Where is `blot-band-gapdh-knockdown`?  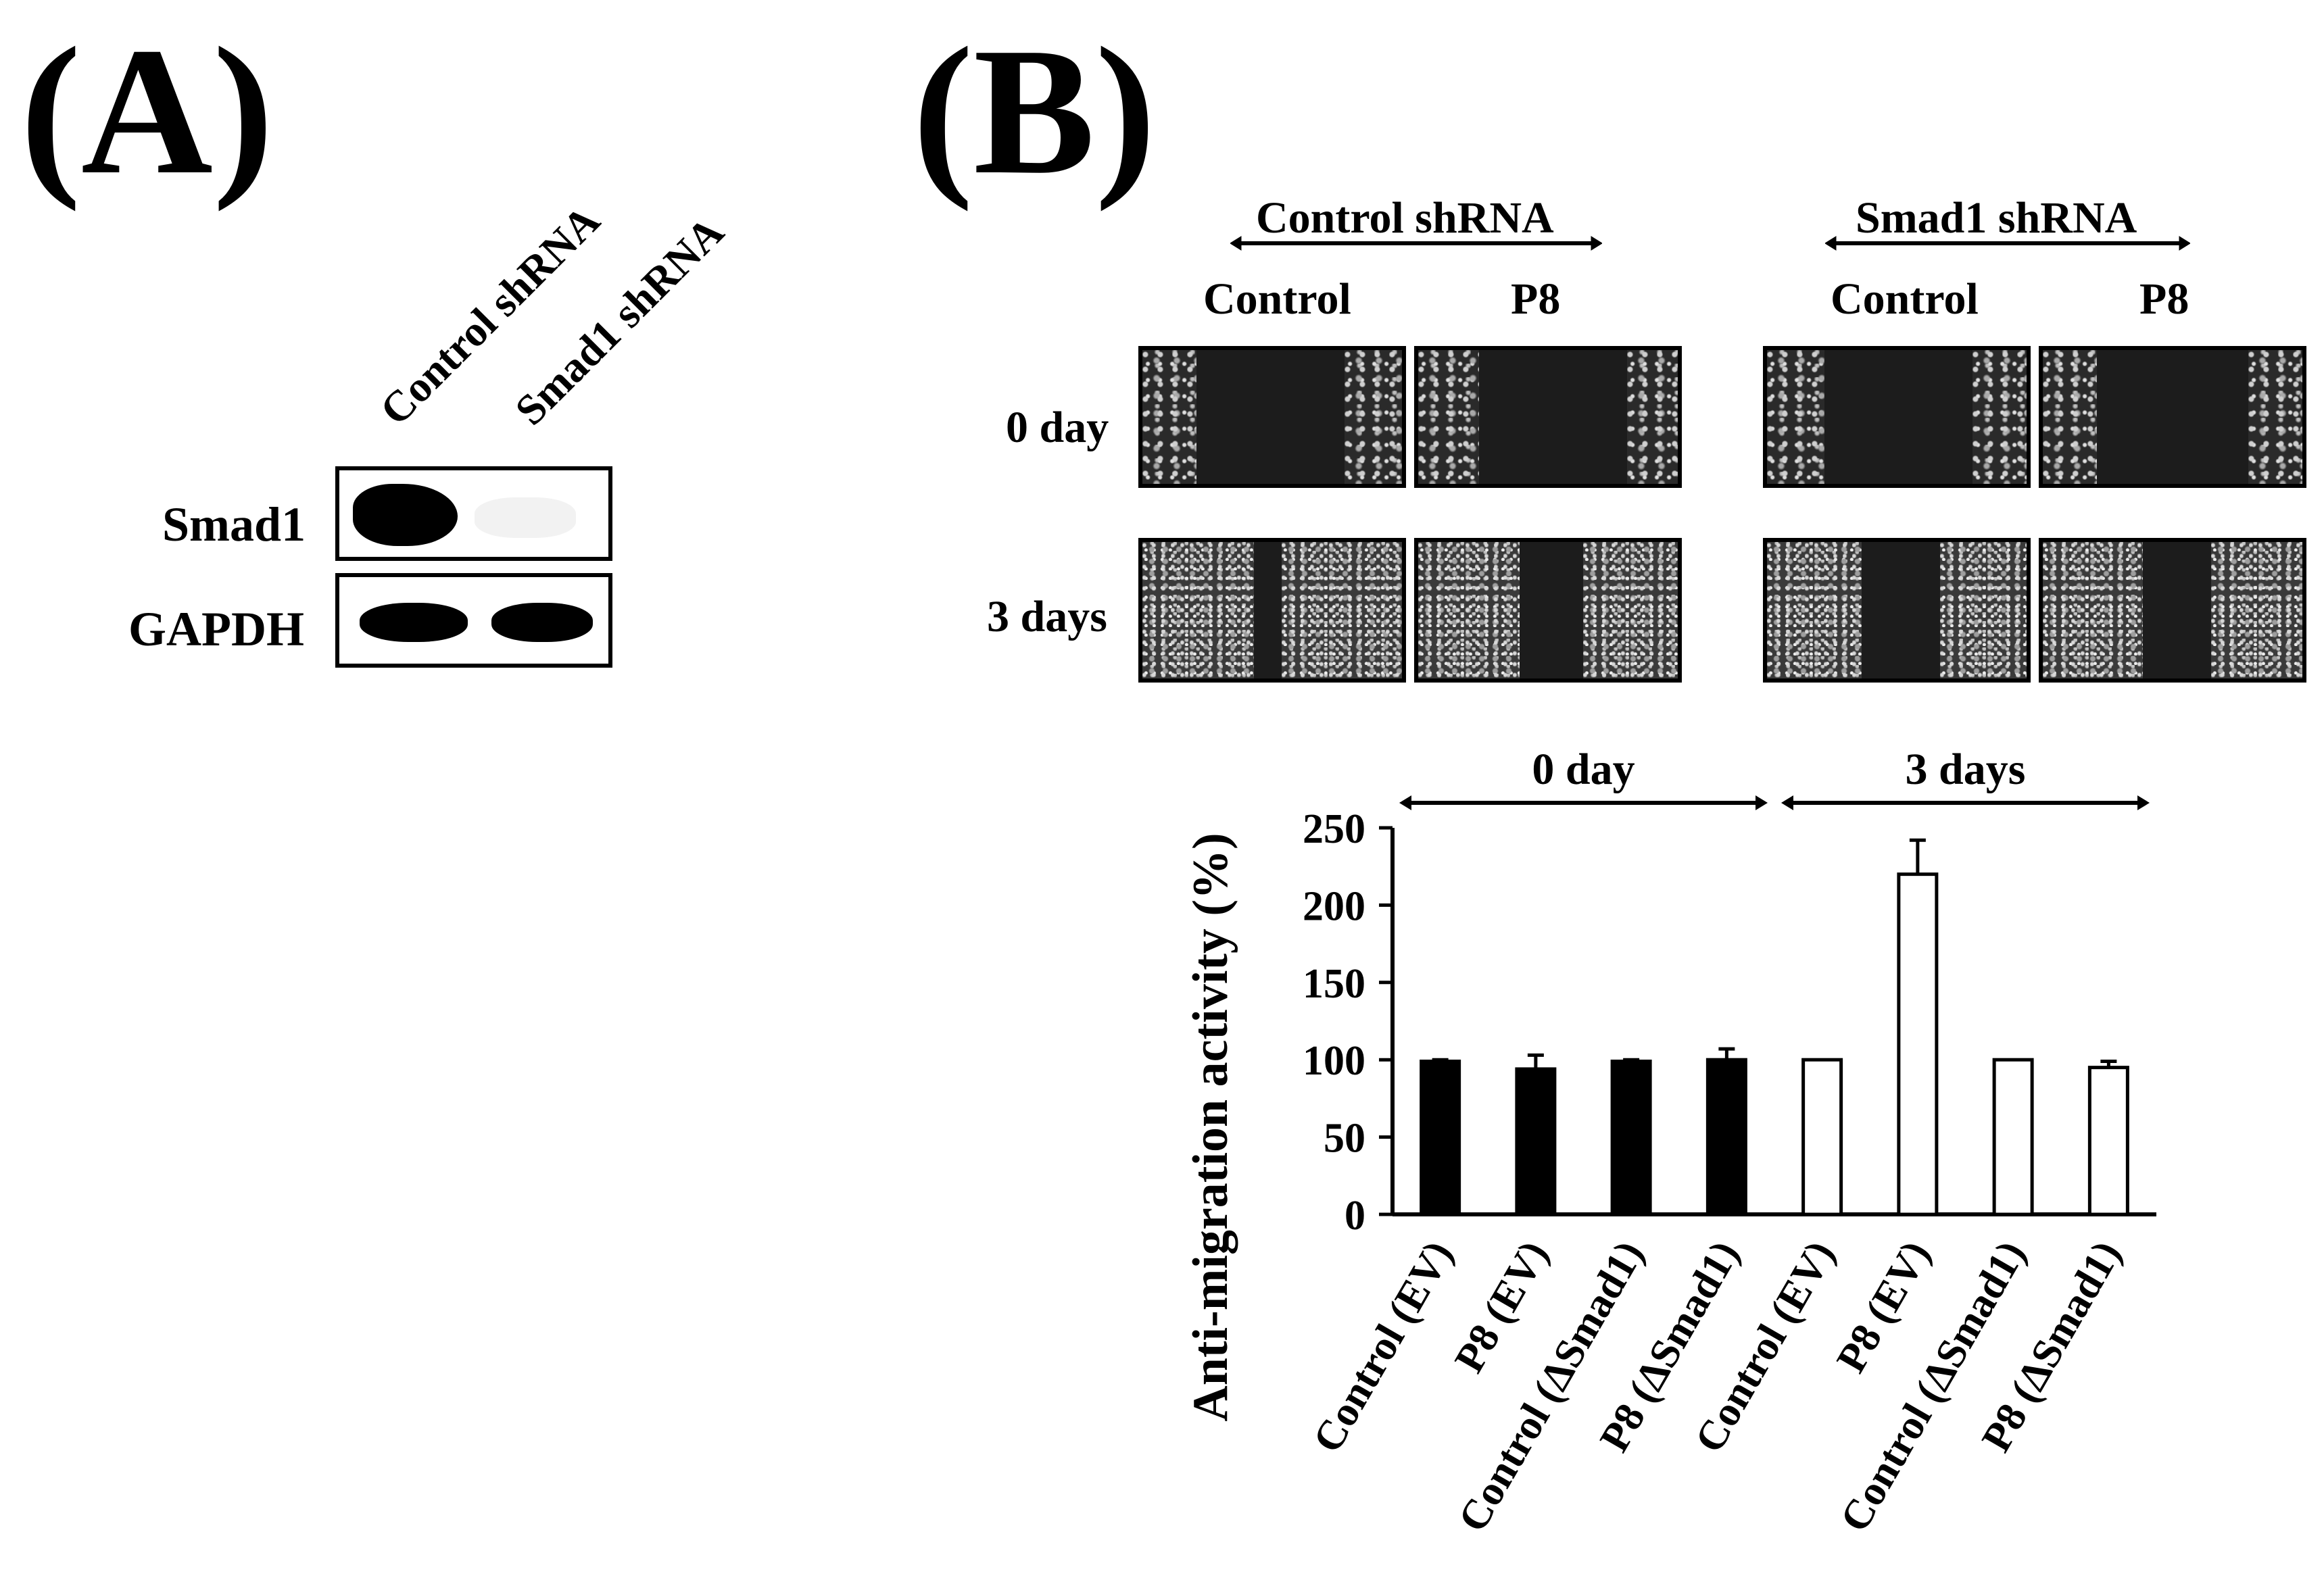
blot-band-gapdh-knockdown is located at coordinates (542, 622).